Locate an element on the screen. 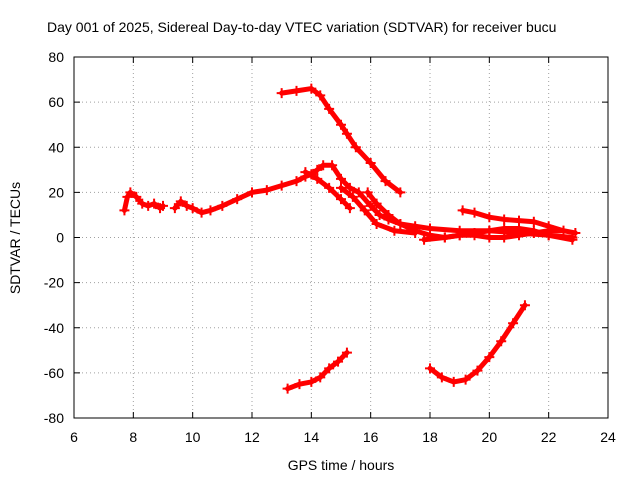 This screenshot has height=480, width=640. x-tick-label: 14 is located at coordinates (312, 437).